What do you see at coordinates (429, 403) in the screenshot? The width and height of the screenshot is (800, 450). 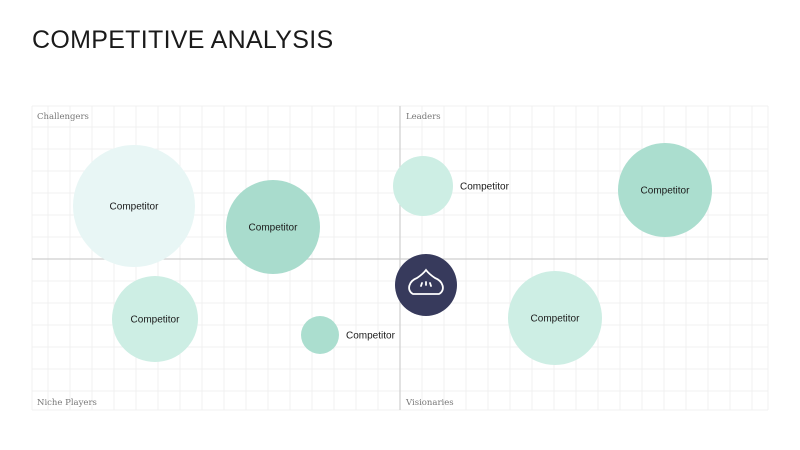 I see `quadrant-label-visionaries: Visionaries` at bounding box center [429, 403].